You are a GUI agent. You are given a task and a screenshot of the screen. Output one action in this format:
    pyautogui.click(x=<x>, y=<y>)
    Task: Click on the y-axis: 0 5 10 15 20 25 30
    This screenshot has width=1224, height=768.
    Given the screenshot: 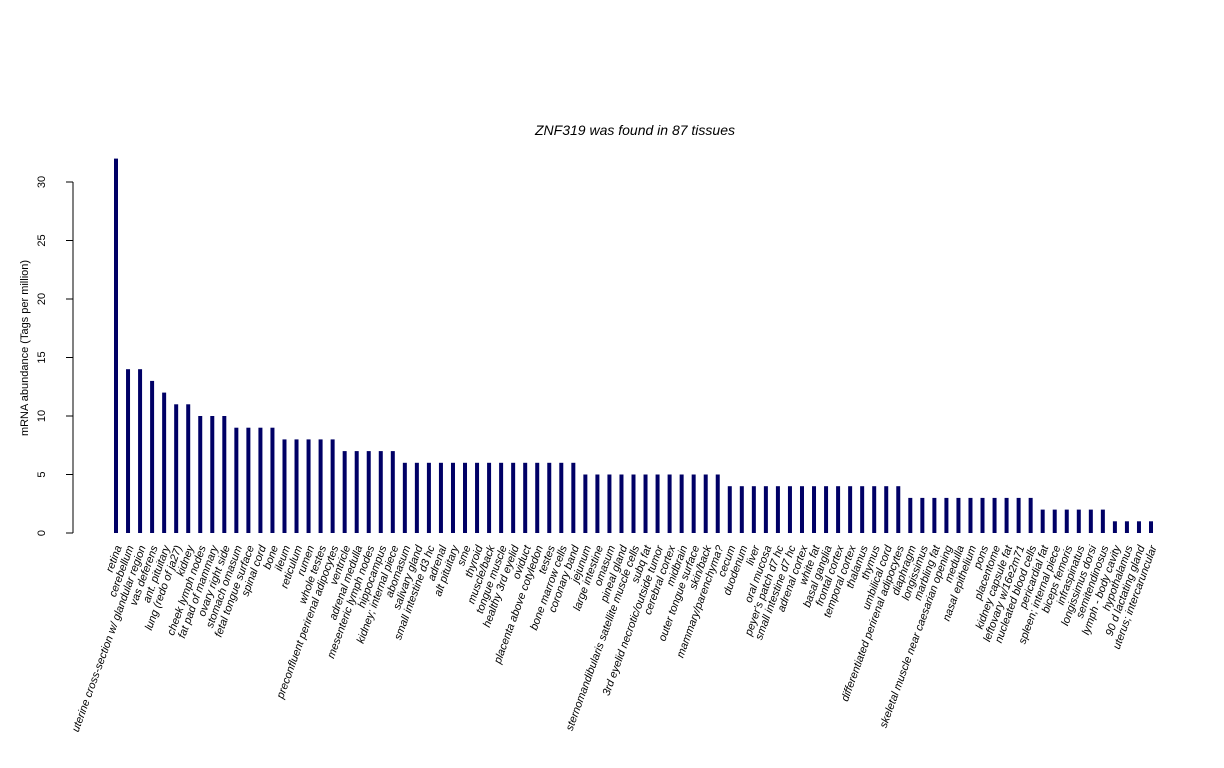 What is the action you would take?
    pyautogui.click(x=55, y=356)
    